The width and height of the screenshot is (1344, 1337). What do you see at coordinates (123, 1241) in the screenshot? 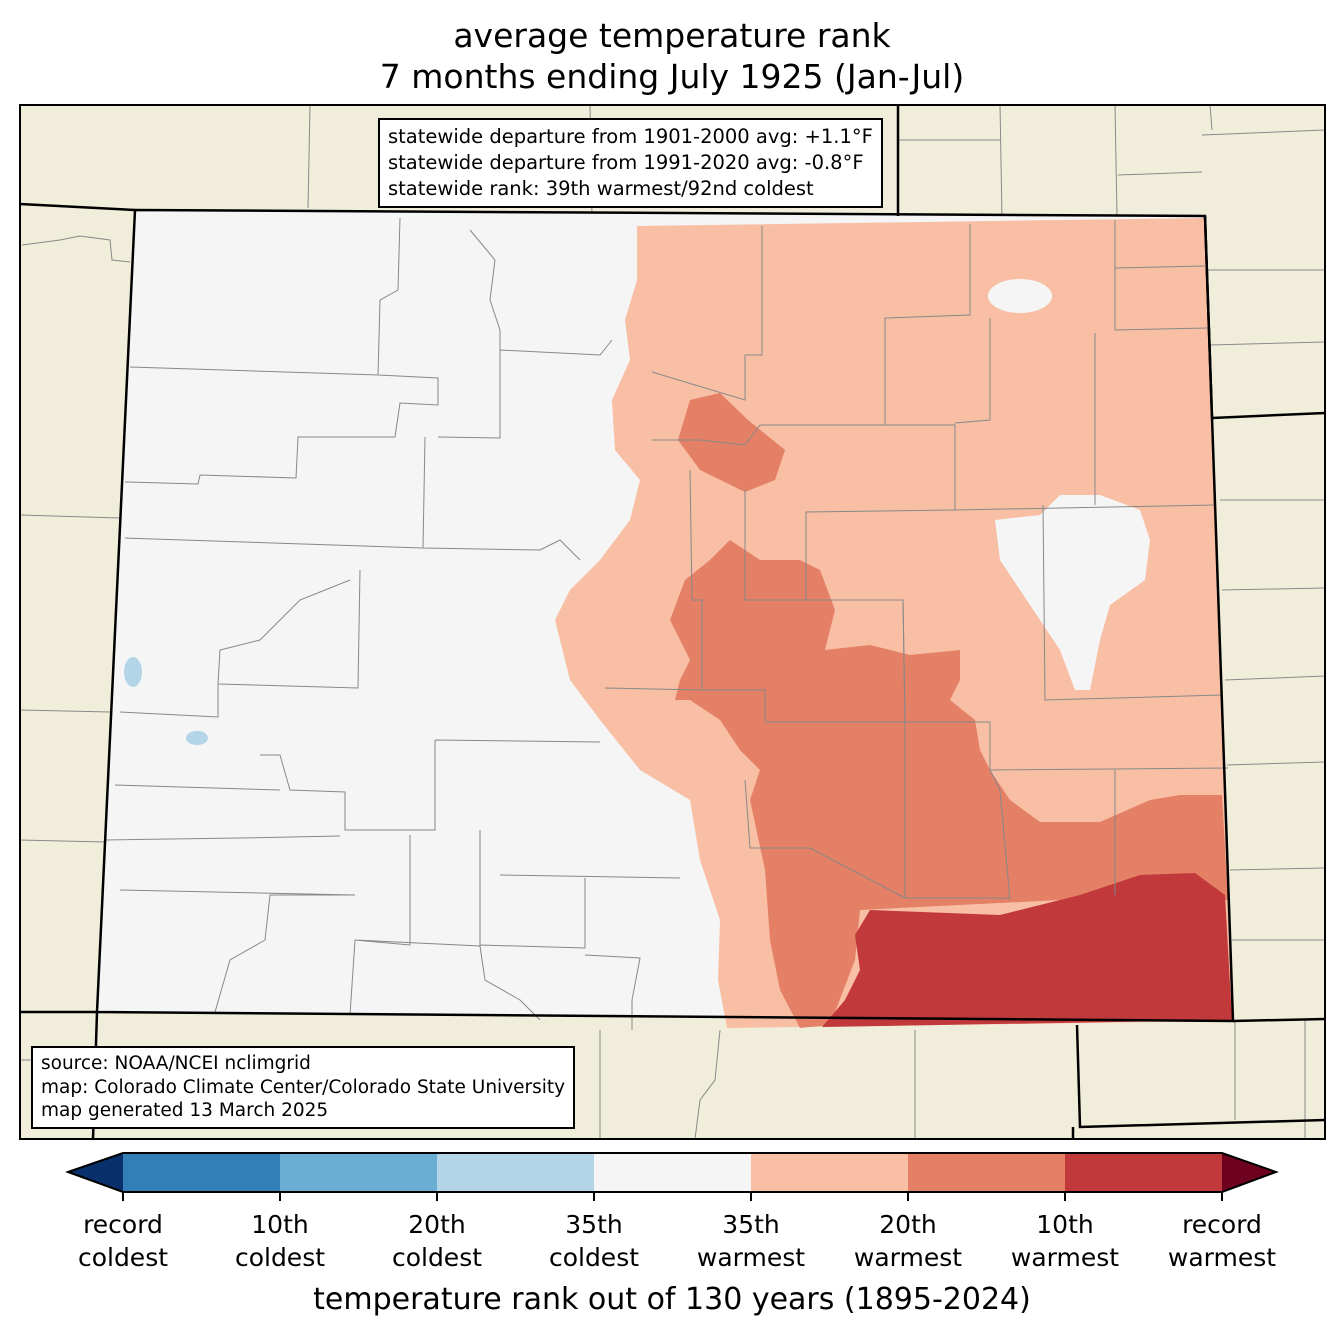
I see `tick-label-record-coldest: record coldest` at bounding box center [123, 1241].